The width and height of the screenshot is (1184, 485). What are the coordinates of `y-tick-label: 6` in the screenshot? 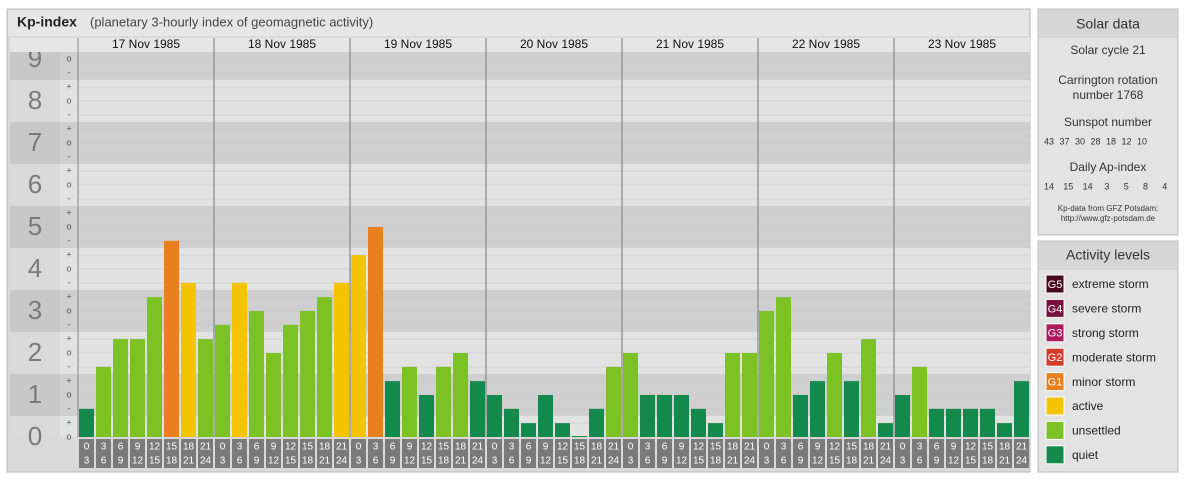 It's located at (35, 184).